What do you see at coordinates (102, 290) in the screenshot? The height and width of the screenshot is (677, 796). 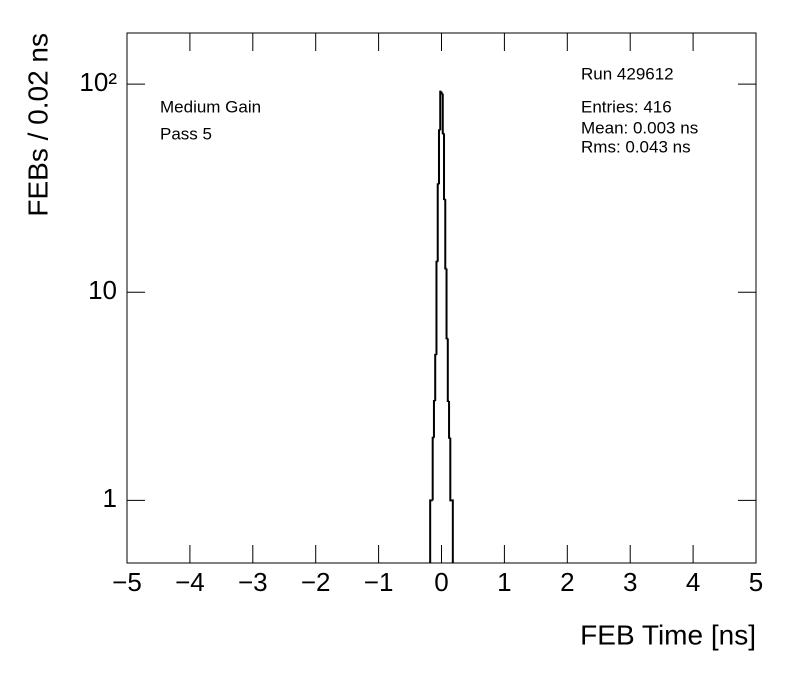 I see `y-tick-label: 10` at bounding box center [102, 290].